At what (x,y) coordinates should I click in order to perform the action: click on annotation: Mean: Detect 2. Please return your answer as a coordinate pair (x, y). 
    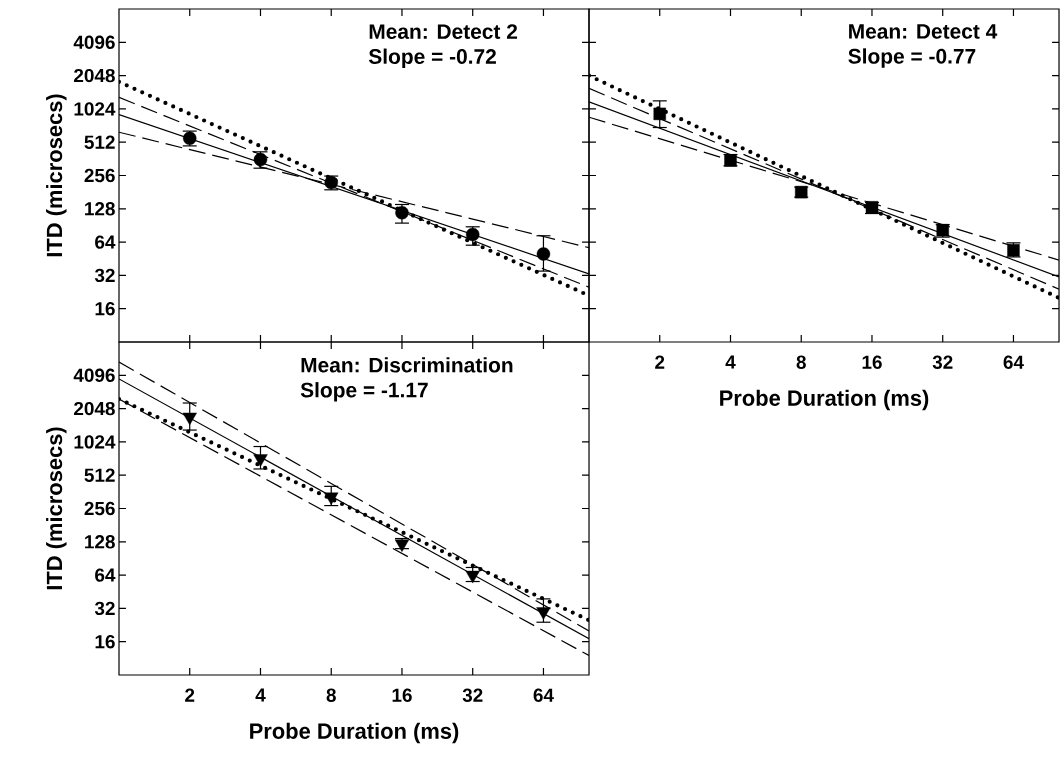
    Looking at the image, I should click on (443, 31).